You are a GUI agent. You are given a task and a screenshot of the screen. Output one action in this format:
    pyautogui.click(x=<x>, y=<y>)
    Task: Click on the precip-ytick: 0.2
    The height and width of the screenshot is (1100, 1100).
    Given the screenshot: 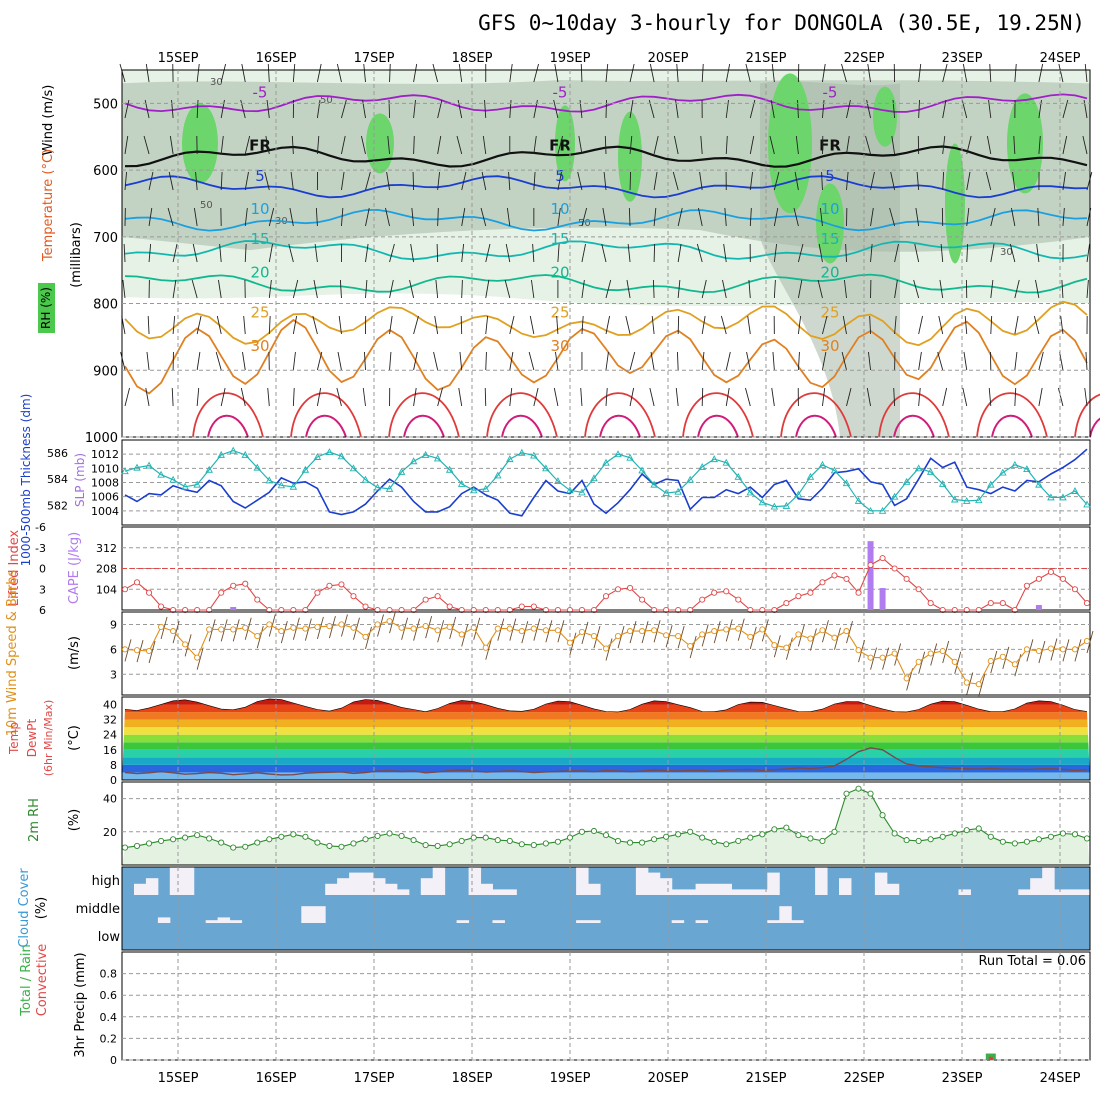 What is the action you would take?
    pyautogui.click(x=109, y=1038)
    